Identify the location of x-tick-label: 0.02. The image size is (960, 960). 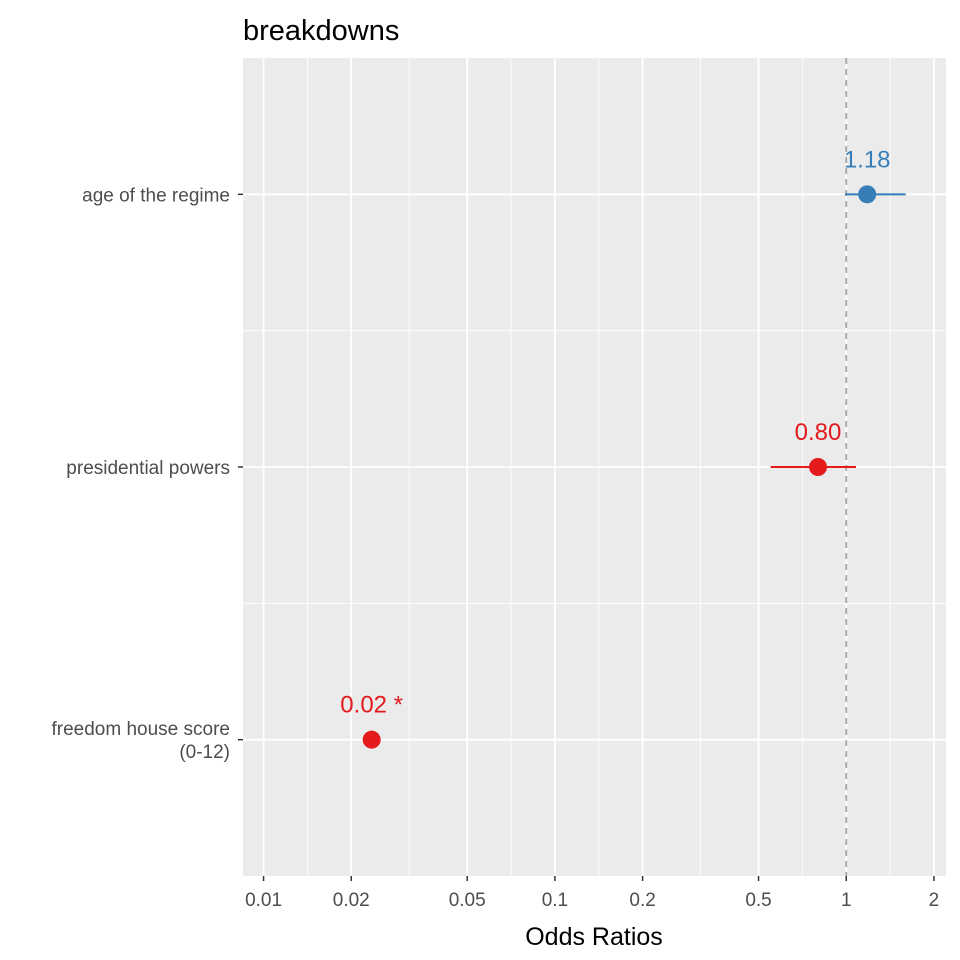
(351, 900).